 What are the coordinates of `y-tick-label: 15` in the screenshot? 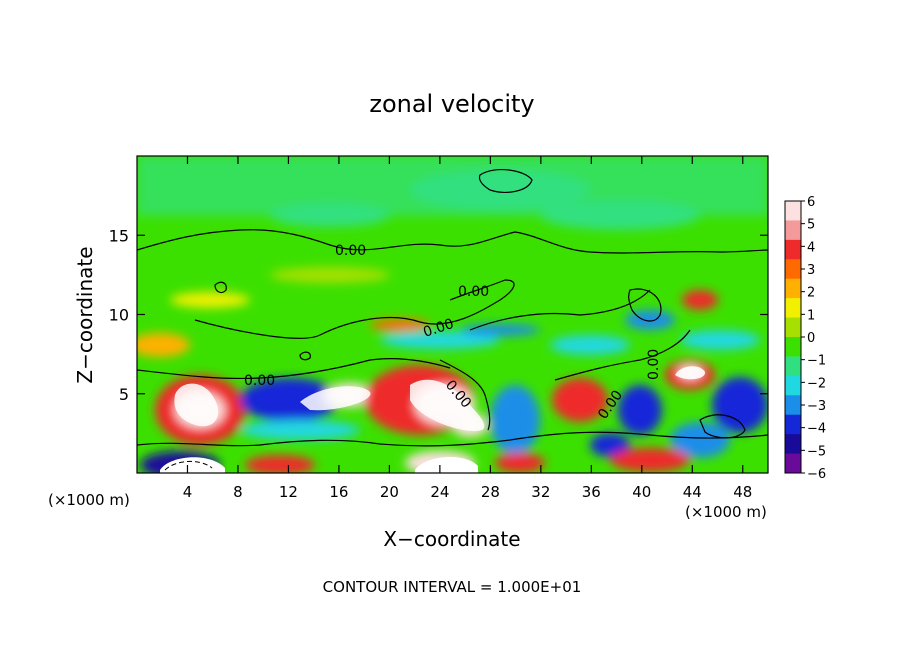 It's located at (119, 235).